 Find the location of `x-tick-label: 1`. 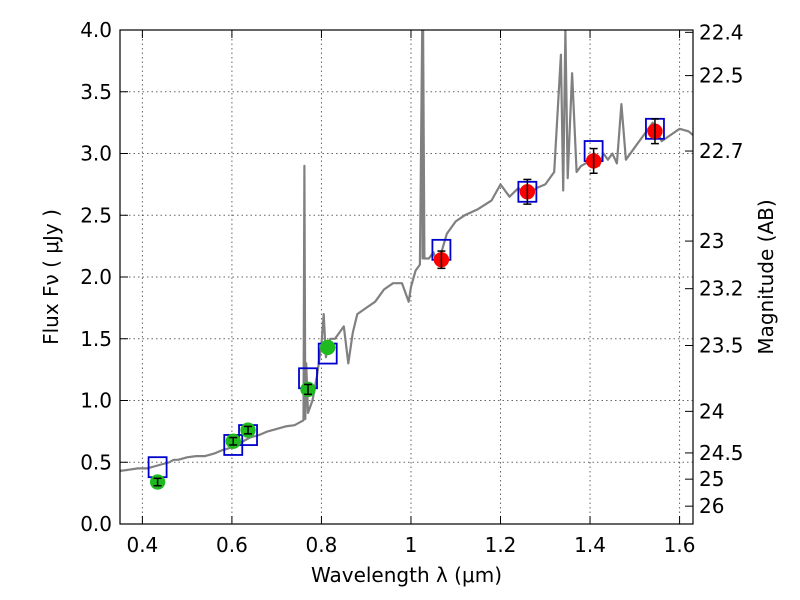

x-tick-label: 1 is located at coordinates (411, 545).